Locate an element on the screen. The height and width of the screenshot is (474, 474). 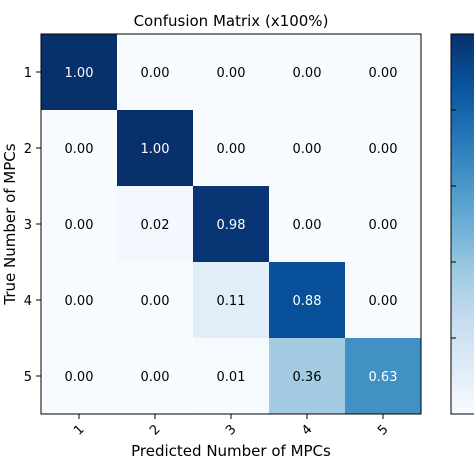
cell-value-label: 0.88 is located at coordinates (307, 301).